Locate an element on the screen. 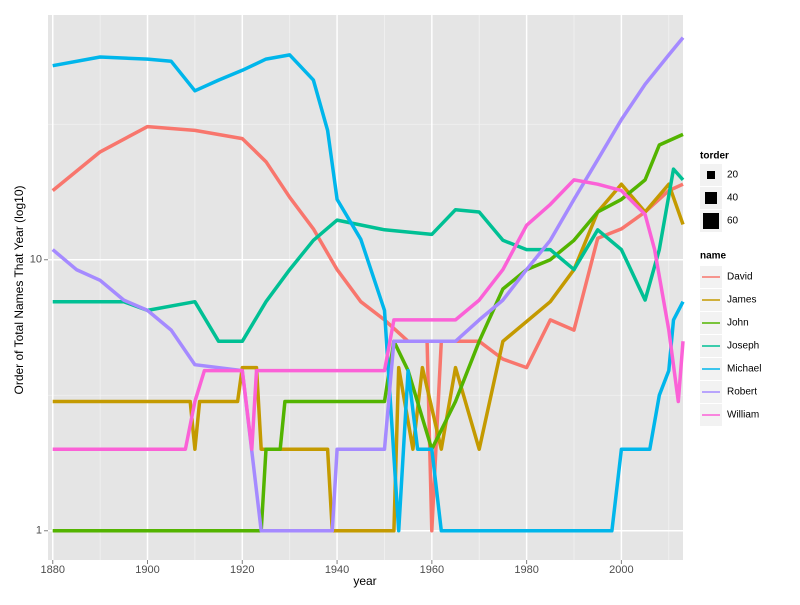 This screenshot has width=800, height=605. size-legend-label: 40 is located at coordinates (733, 198).